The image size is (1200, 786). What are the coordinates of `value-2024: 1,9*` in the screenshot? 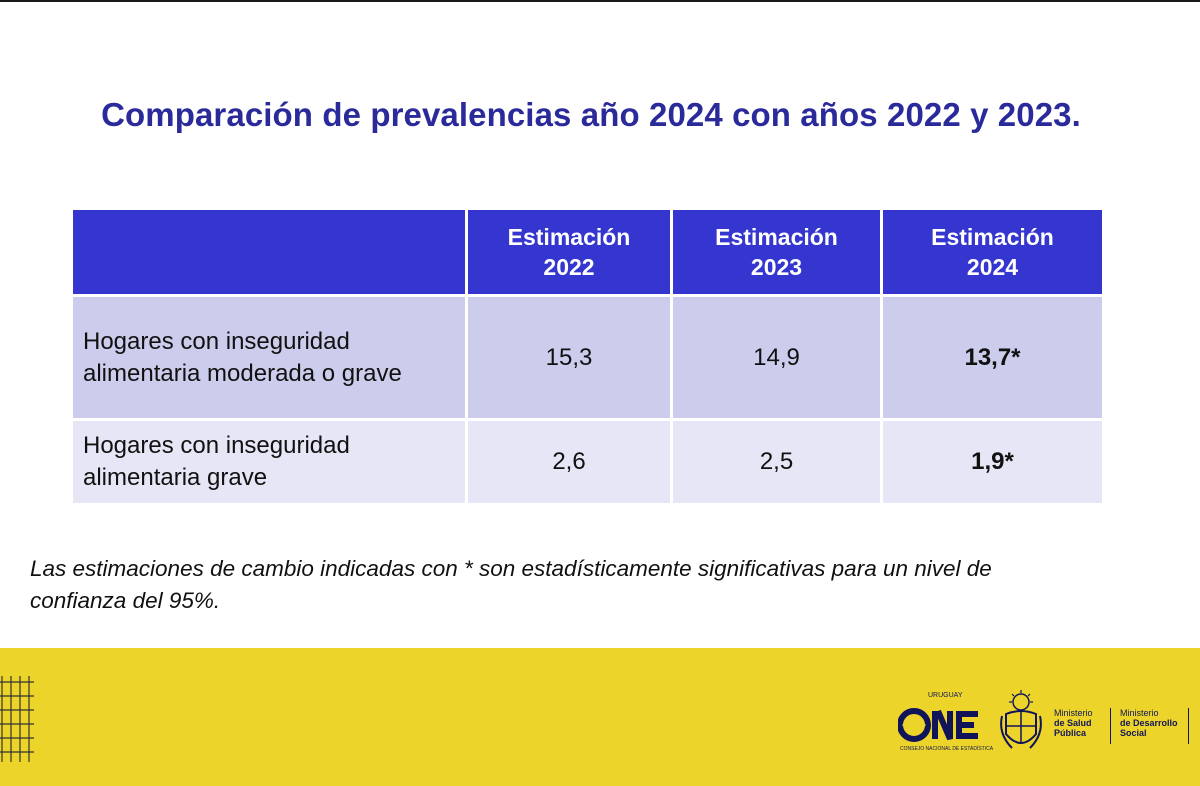 It's located at (992, 462).